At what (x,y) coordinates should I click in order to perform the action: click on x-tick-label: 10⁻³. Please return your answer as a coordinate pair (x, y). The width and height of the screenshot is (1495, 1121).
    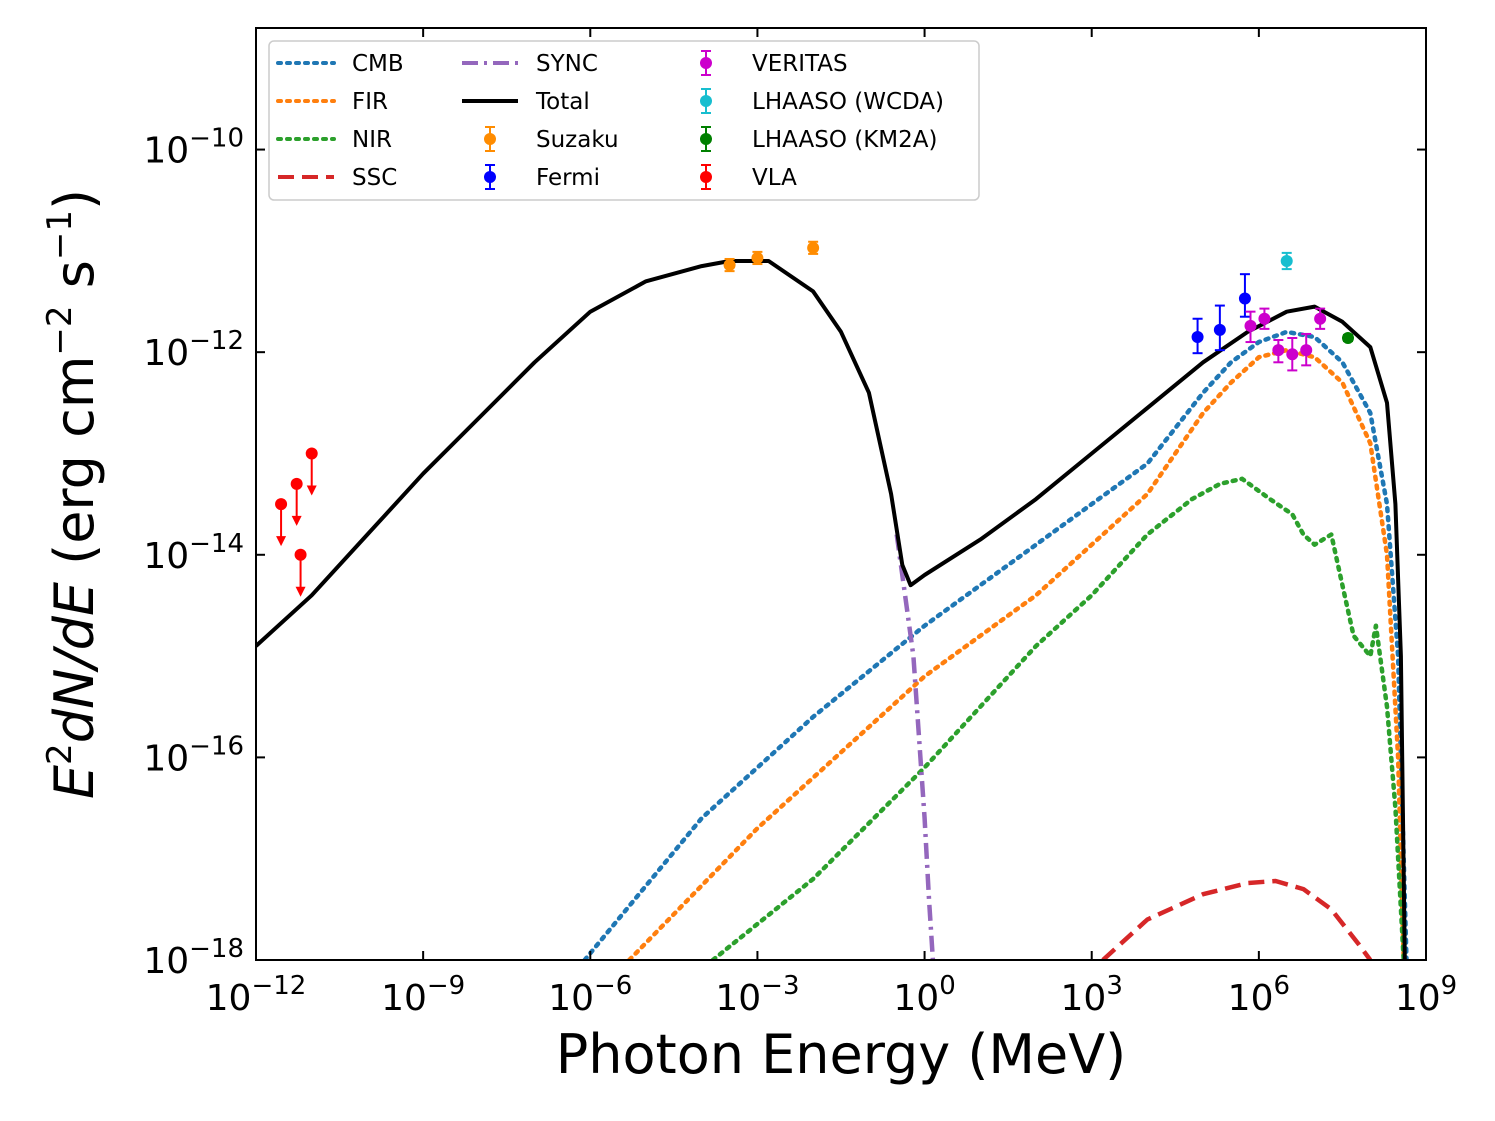
    Looking at the image, I should click on (757, 995).